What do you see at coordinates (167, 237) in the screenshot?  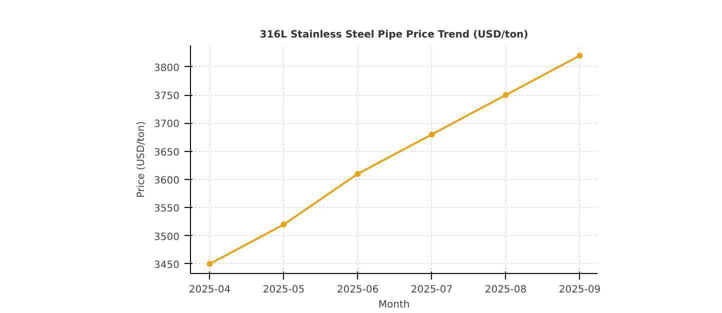 I see `y-tick-label: 3500` at bounding box center [167, 237].